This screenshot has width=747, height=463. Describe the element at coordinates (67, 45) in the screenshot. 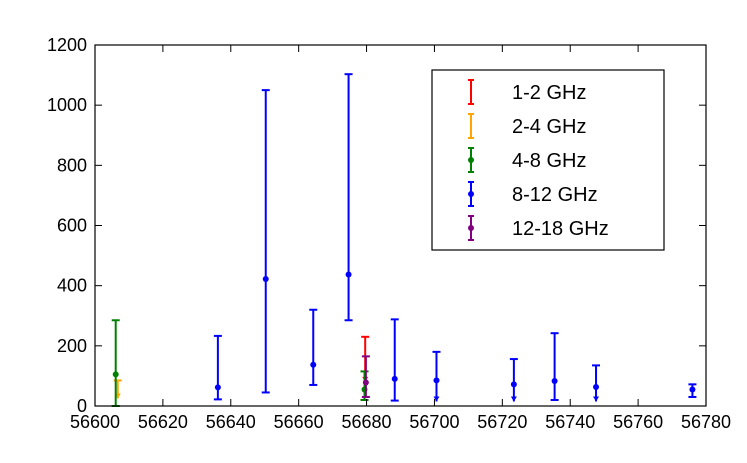

I see `y-tick-label: 1200` at that location.